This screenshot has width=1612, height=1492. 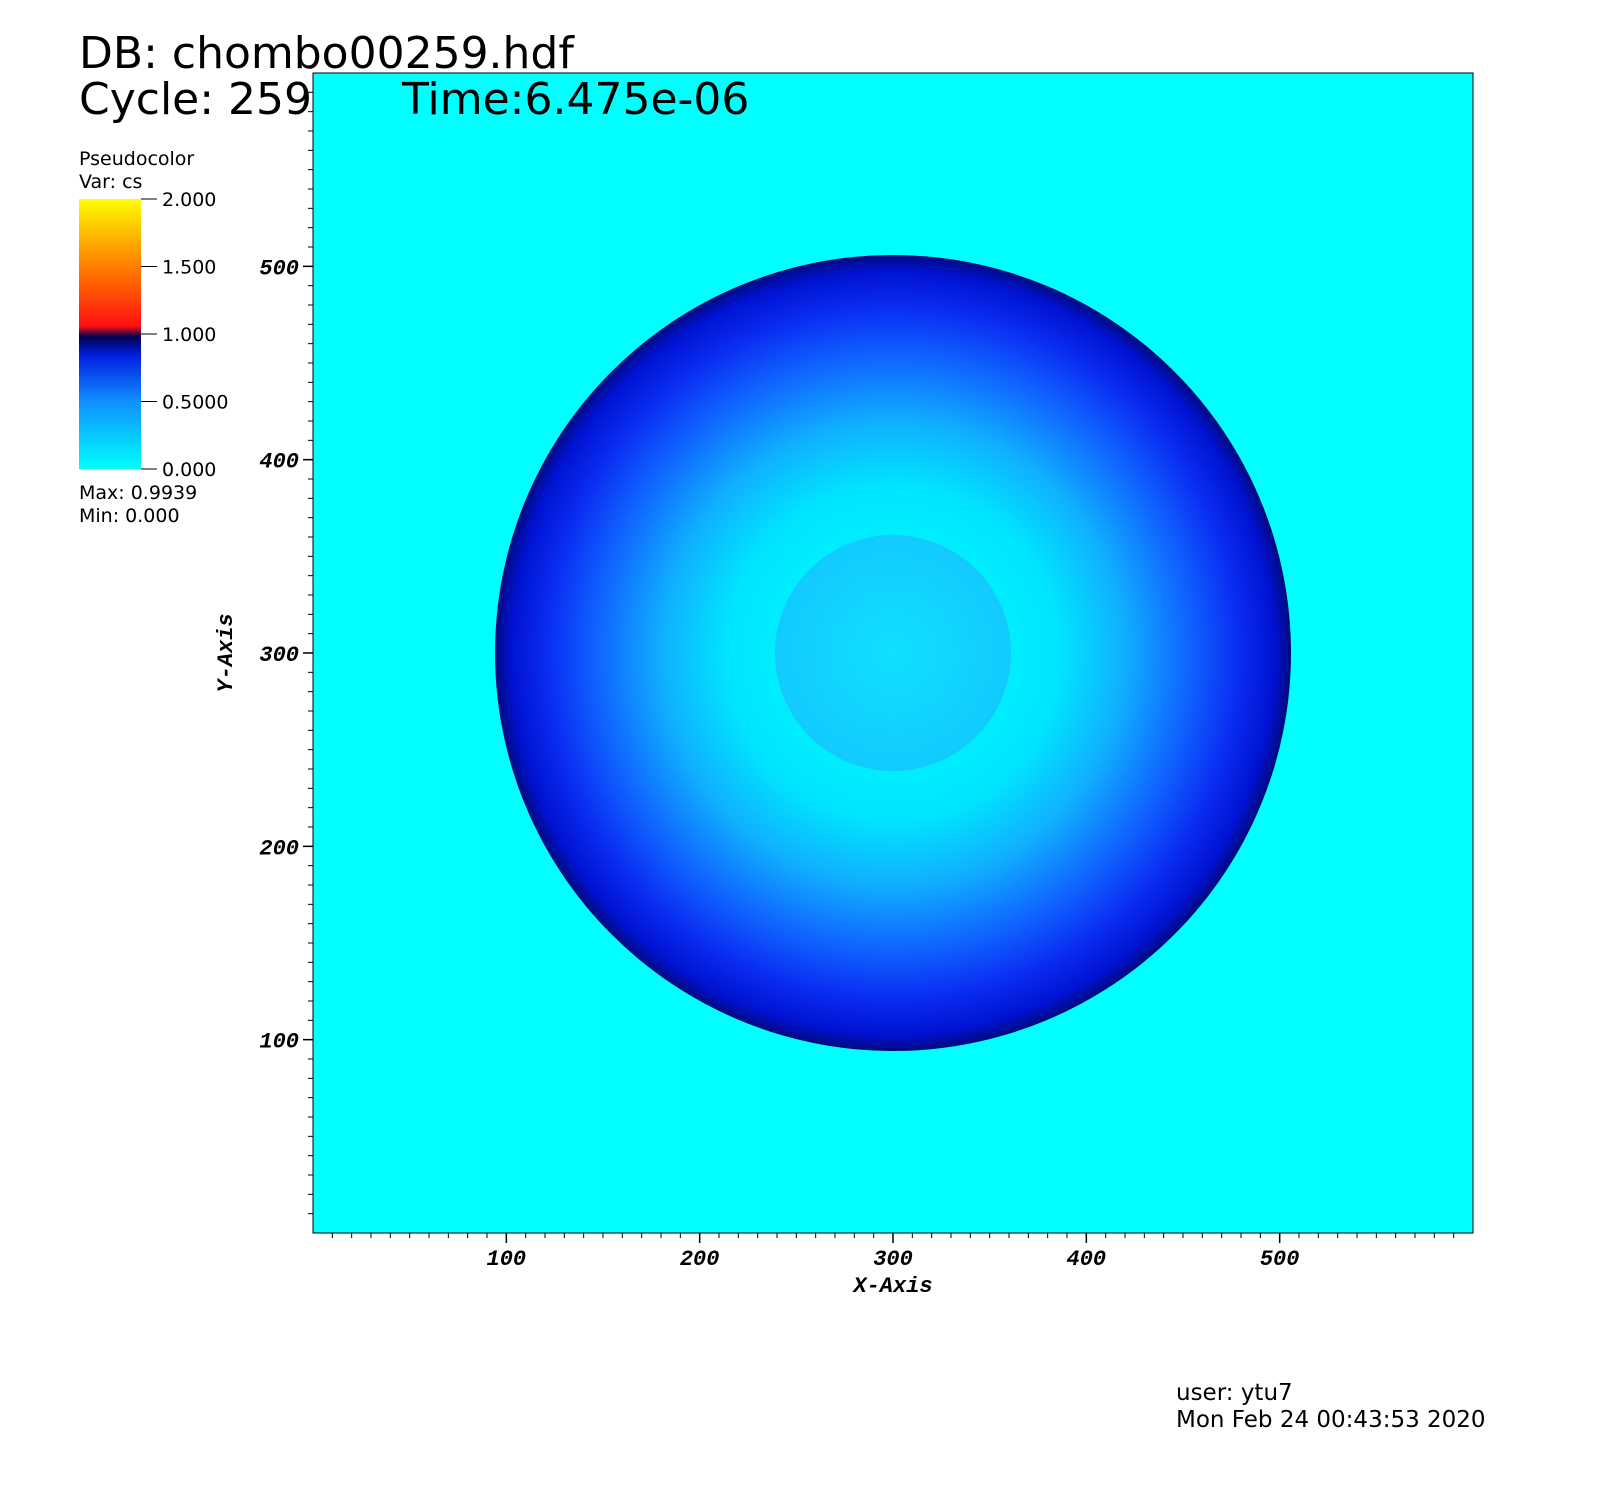 What do you see at coordinates (279, 462) in the screenshot?
I see `y-tick-label: 400` at bounding box center [279, 462].